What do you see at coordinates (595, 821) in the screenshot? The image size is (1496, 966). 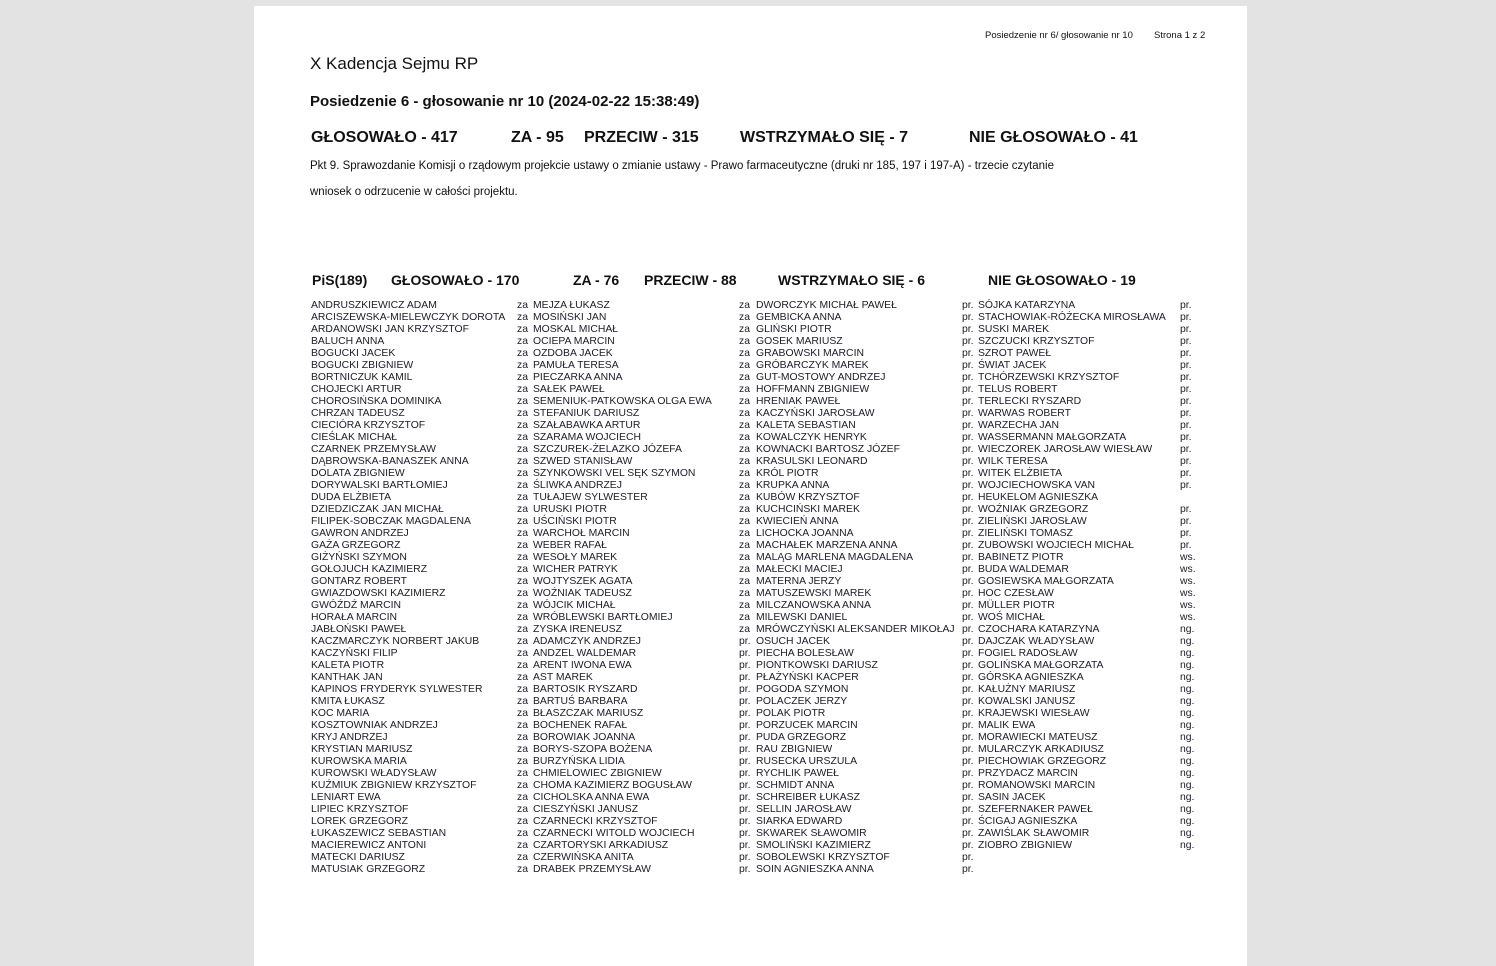 I see `member-name: CZARNECKI KRZYSZTOF` at bounding box center [595, 821].